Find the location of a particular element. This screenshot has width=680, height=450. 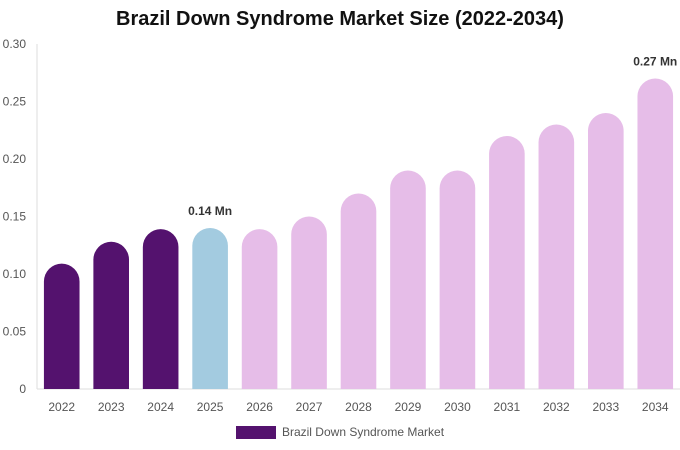

legend: Brazil Down Syndrome Market is located at coordinates (340, 432).